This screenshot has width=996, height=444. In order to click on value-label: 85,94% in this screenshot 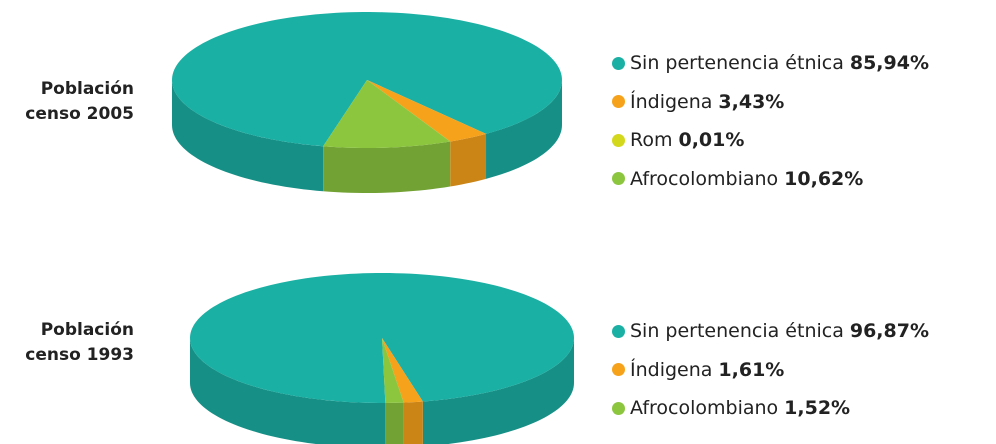, I will do `click(889, 63)`.